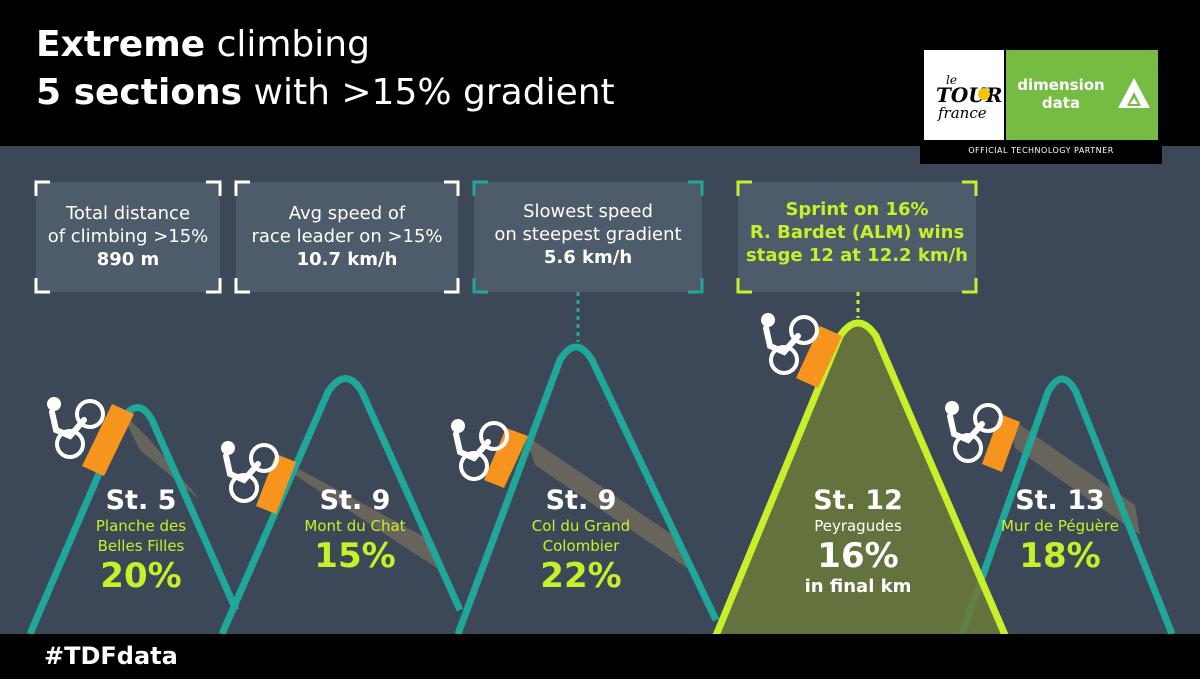 The height and width of the screenshot is (679, 1200). What do you see at coordinates (857, 232) in the screenshot?
I see `stat-line: R. Bardet (ALM) wins` at bounding box center [857, 232].